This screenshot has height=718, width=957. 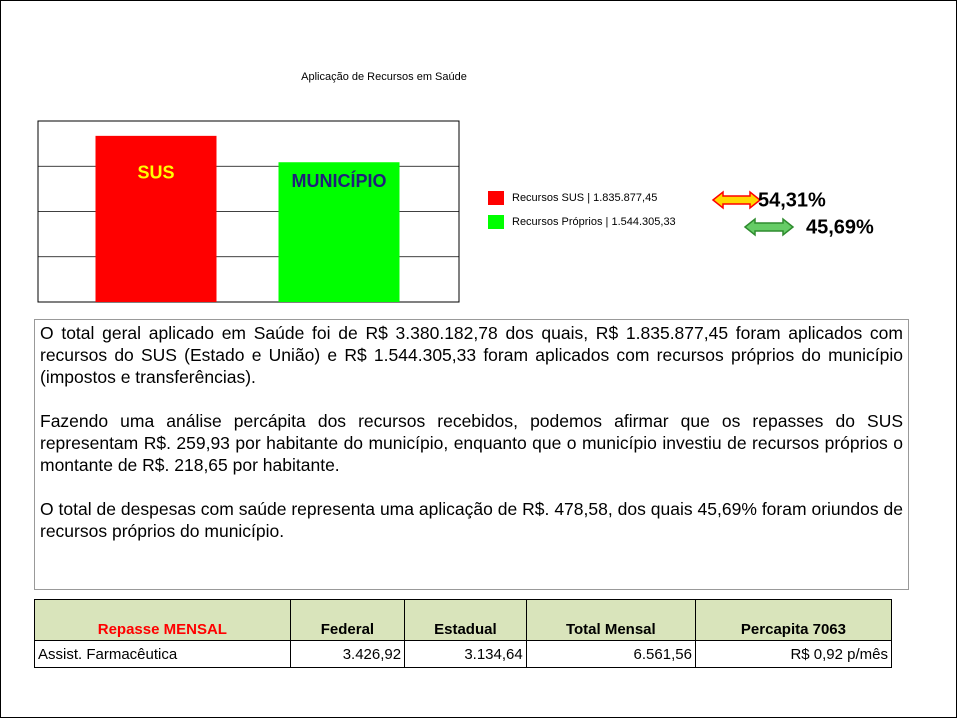 What do you see at coordinates (465, 620) in the screenshot?
I see `header-cell: Estadual` at bounding box center [465, 620].